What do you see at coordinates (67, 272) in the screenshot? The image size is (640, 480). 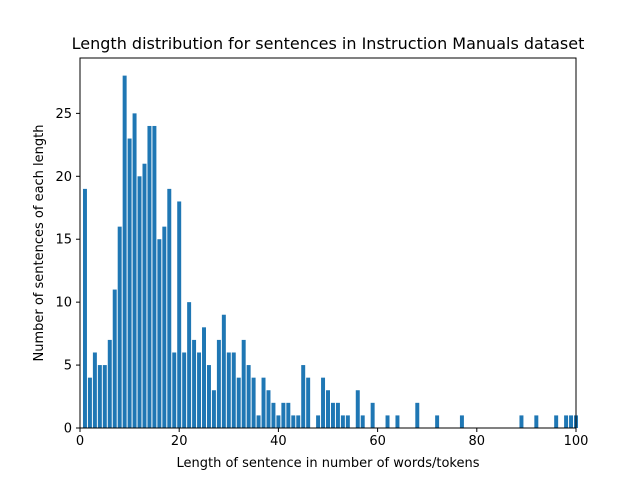 I see `y-axis: 0 5 10 15 20 25` at bounding box center [67, 272].